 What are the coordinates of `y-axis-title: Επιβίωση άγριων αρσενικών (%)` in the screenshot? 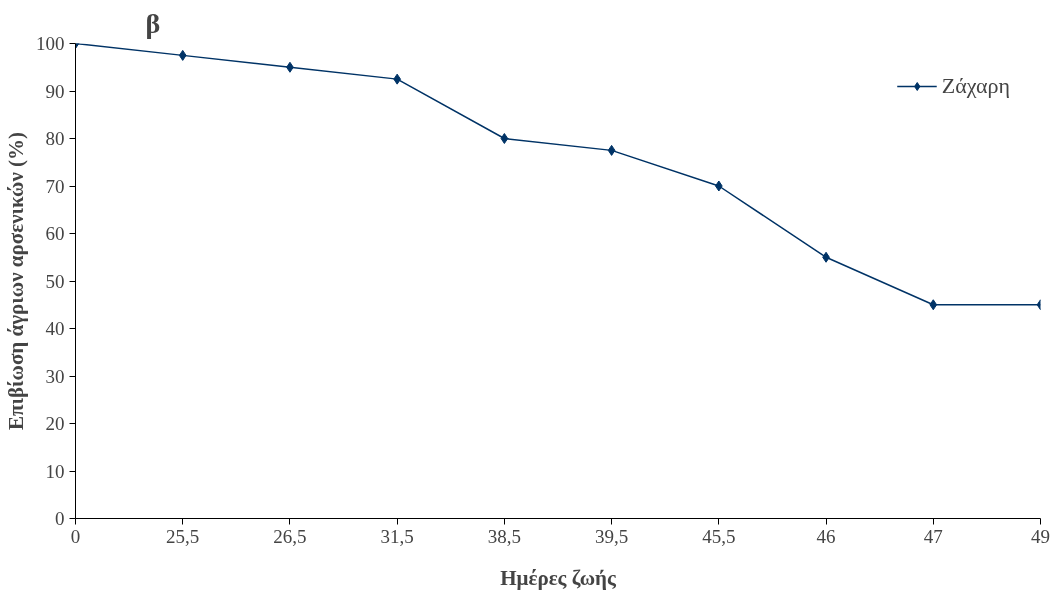 It's located at (16, 281).